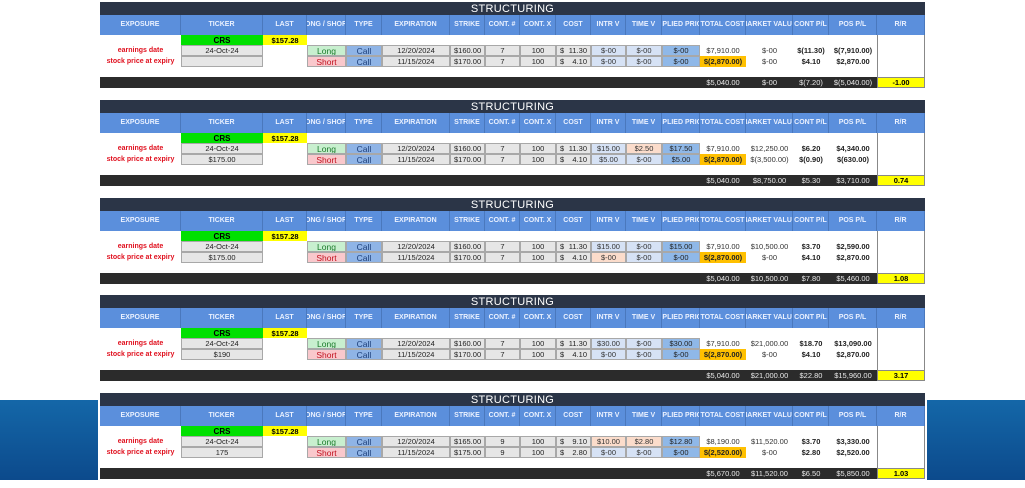 This screenshot has width=1025, height=488. I want to click on intr-v-cell: $5.00, so click(608, 159).